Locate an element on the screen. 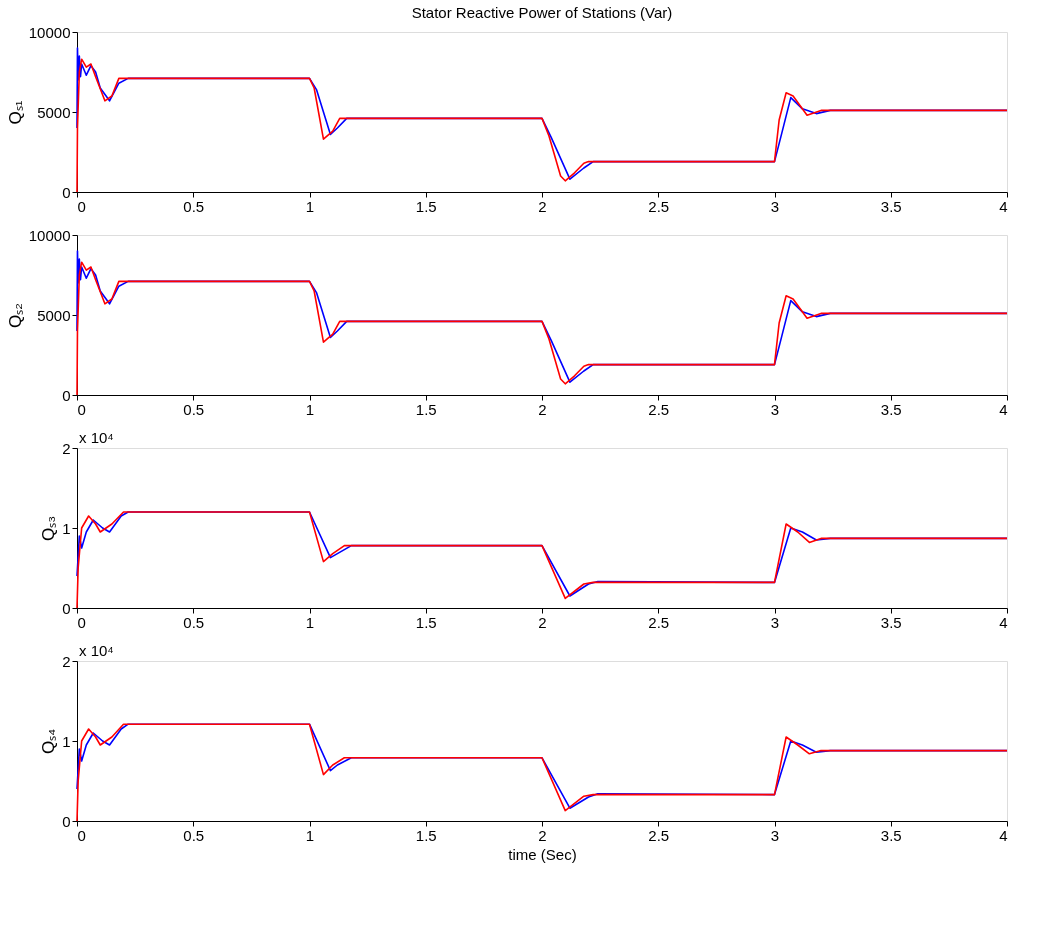  x-axis-title: time (Sec) is located at coordinates (542, 854).